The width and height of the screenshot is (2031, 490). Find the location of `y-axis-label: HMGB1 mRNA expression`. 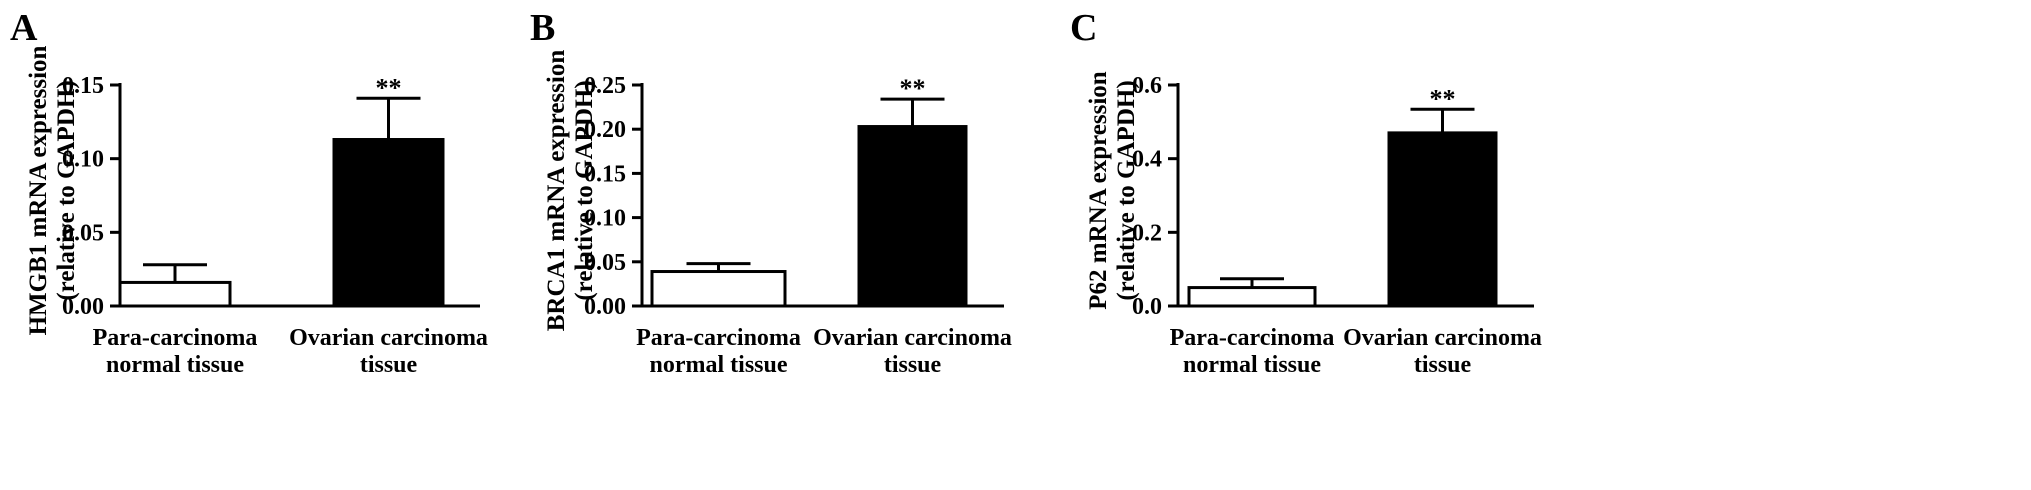

y-axis-label: HMGB1 mRNA expression is located at coordinates (38, 190).